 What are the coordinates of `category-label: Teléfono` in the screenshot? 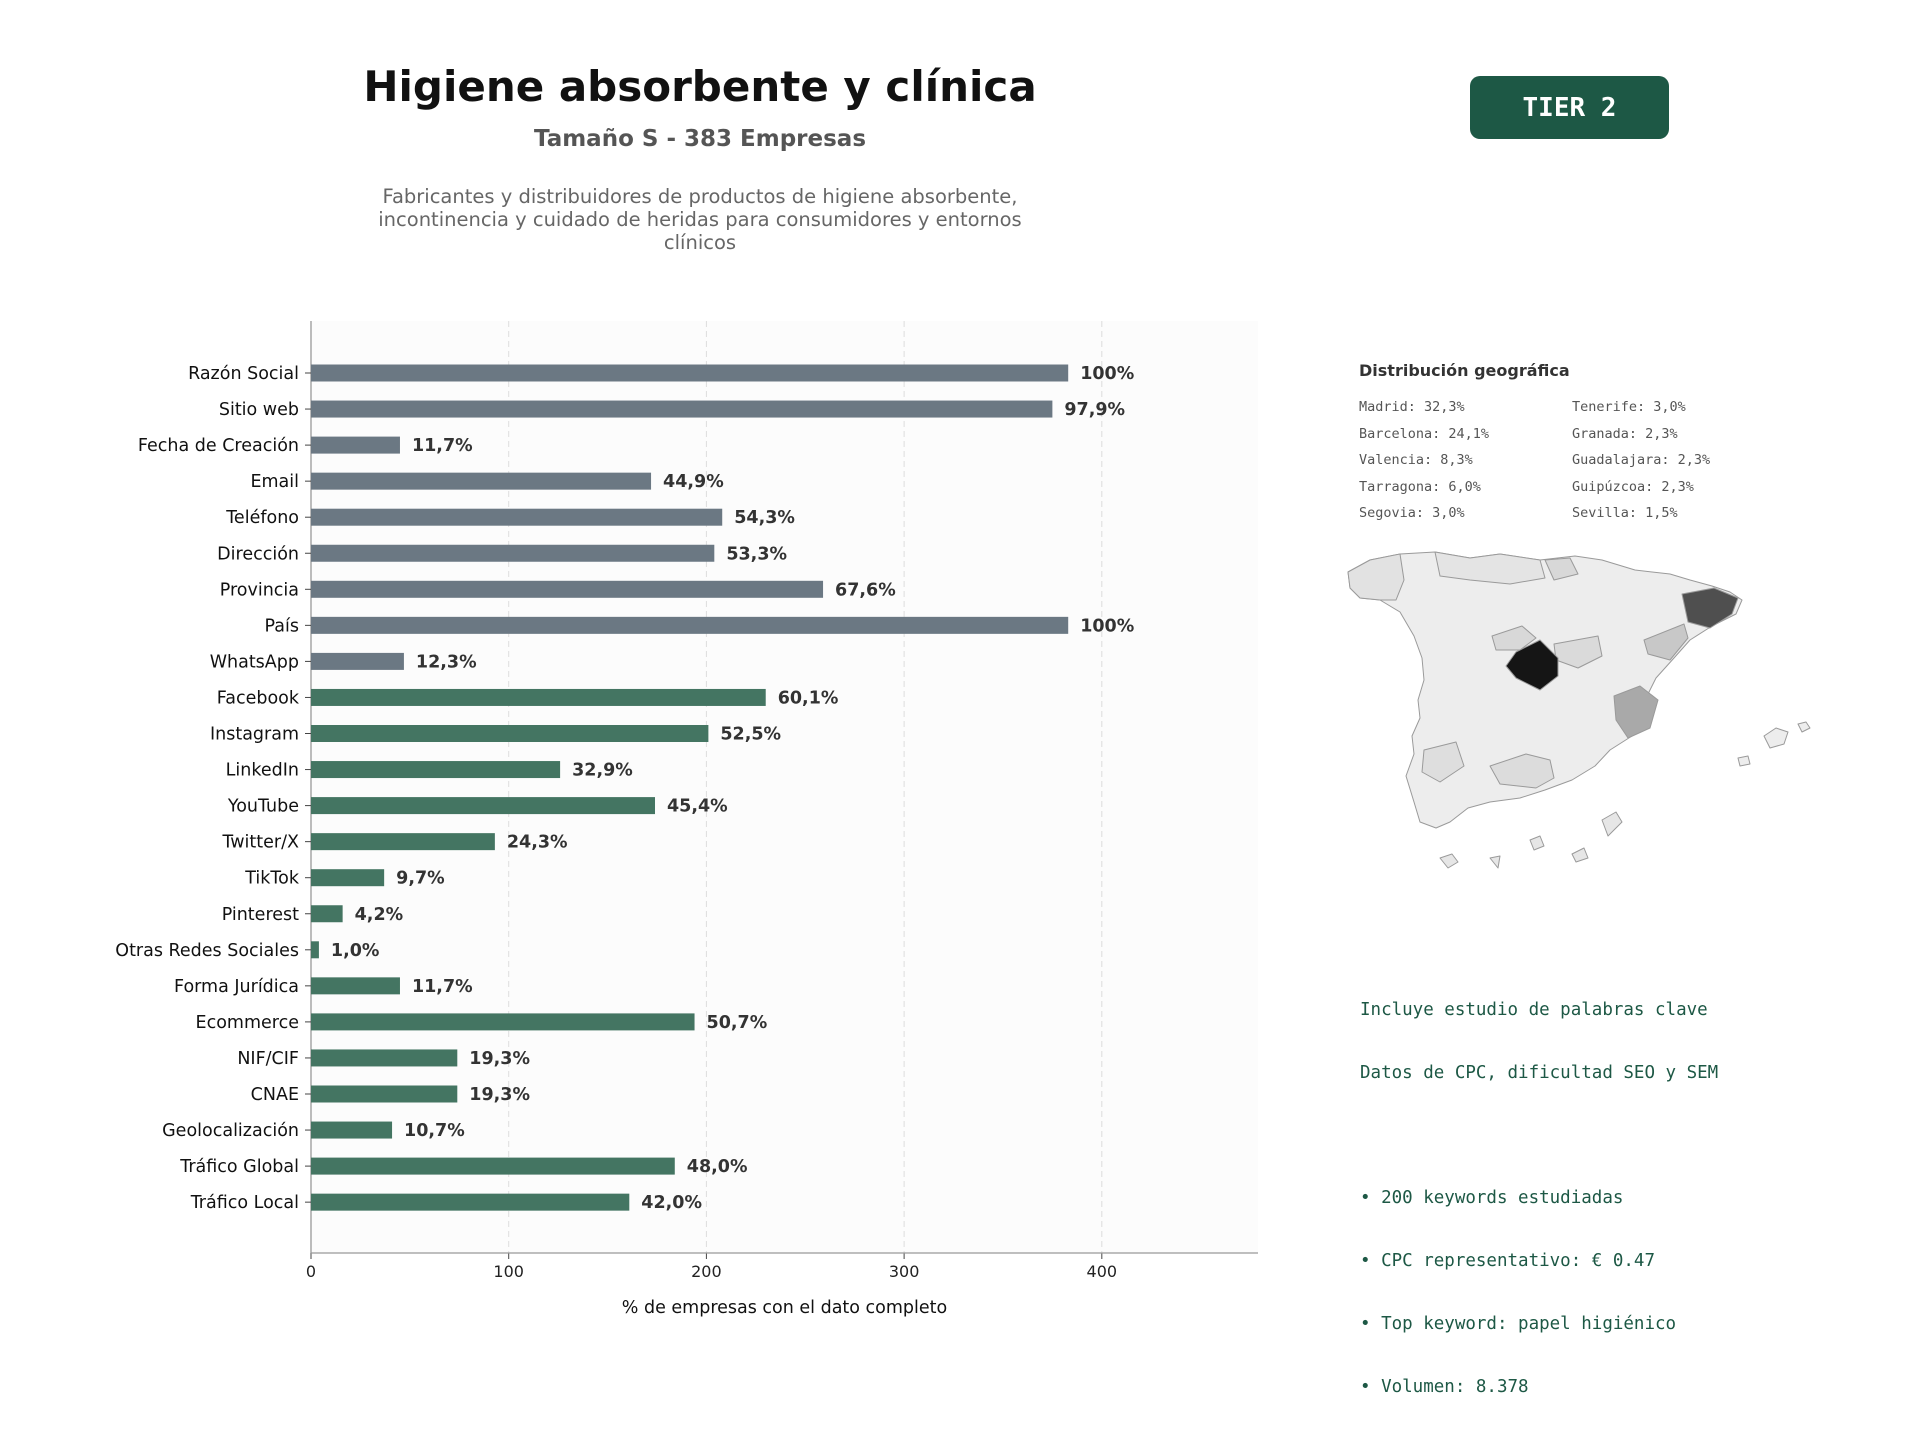 It's located at (262, 518).